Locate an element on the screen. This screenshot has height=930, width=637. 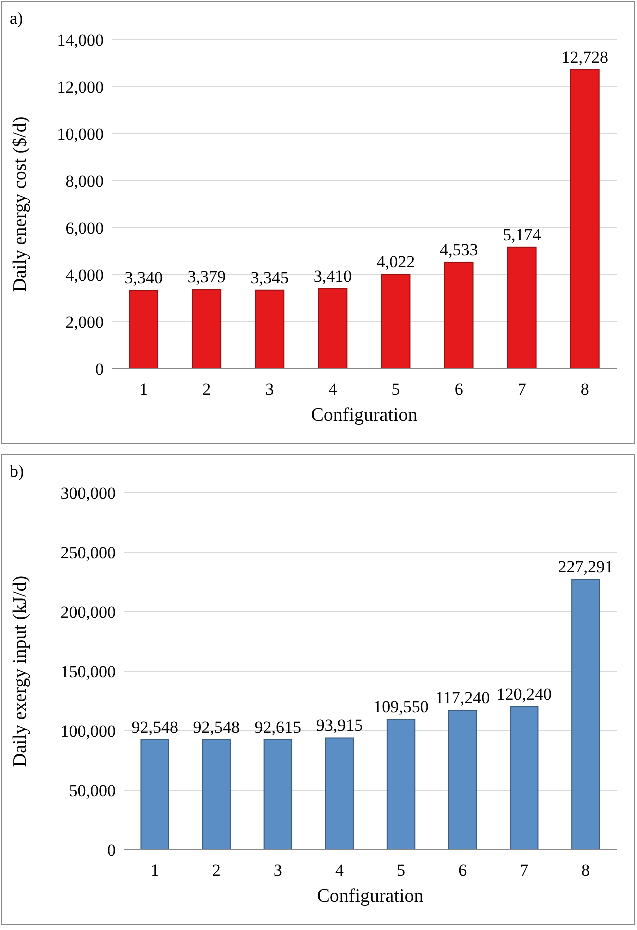
text: a) is located at coordinates (17, 18).